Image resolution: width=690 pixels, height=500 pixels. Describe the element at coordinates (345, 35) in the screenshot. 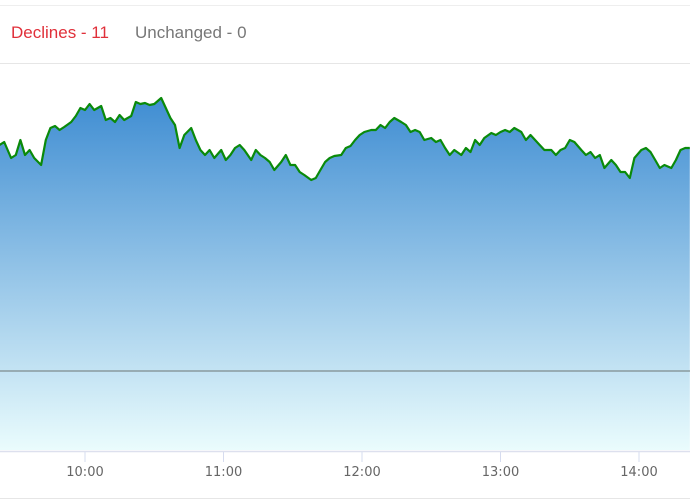

I see `market-breadth-header: Declines - 11 Unchanged - 0` at that location.